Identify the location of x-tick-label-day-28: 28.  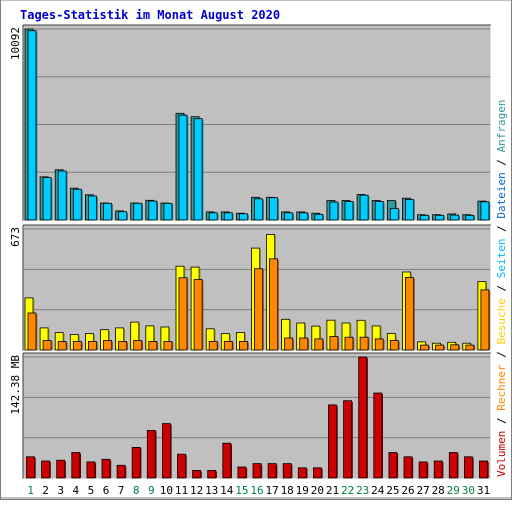
(438, 490).